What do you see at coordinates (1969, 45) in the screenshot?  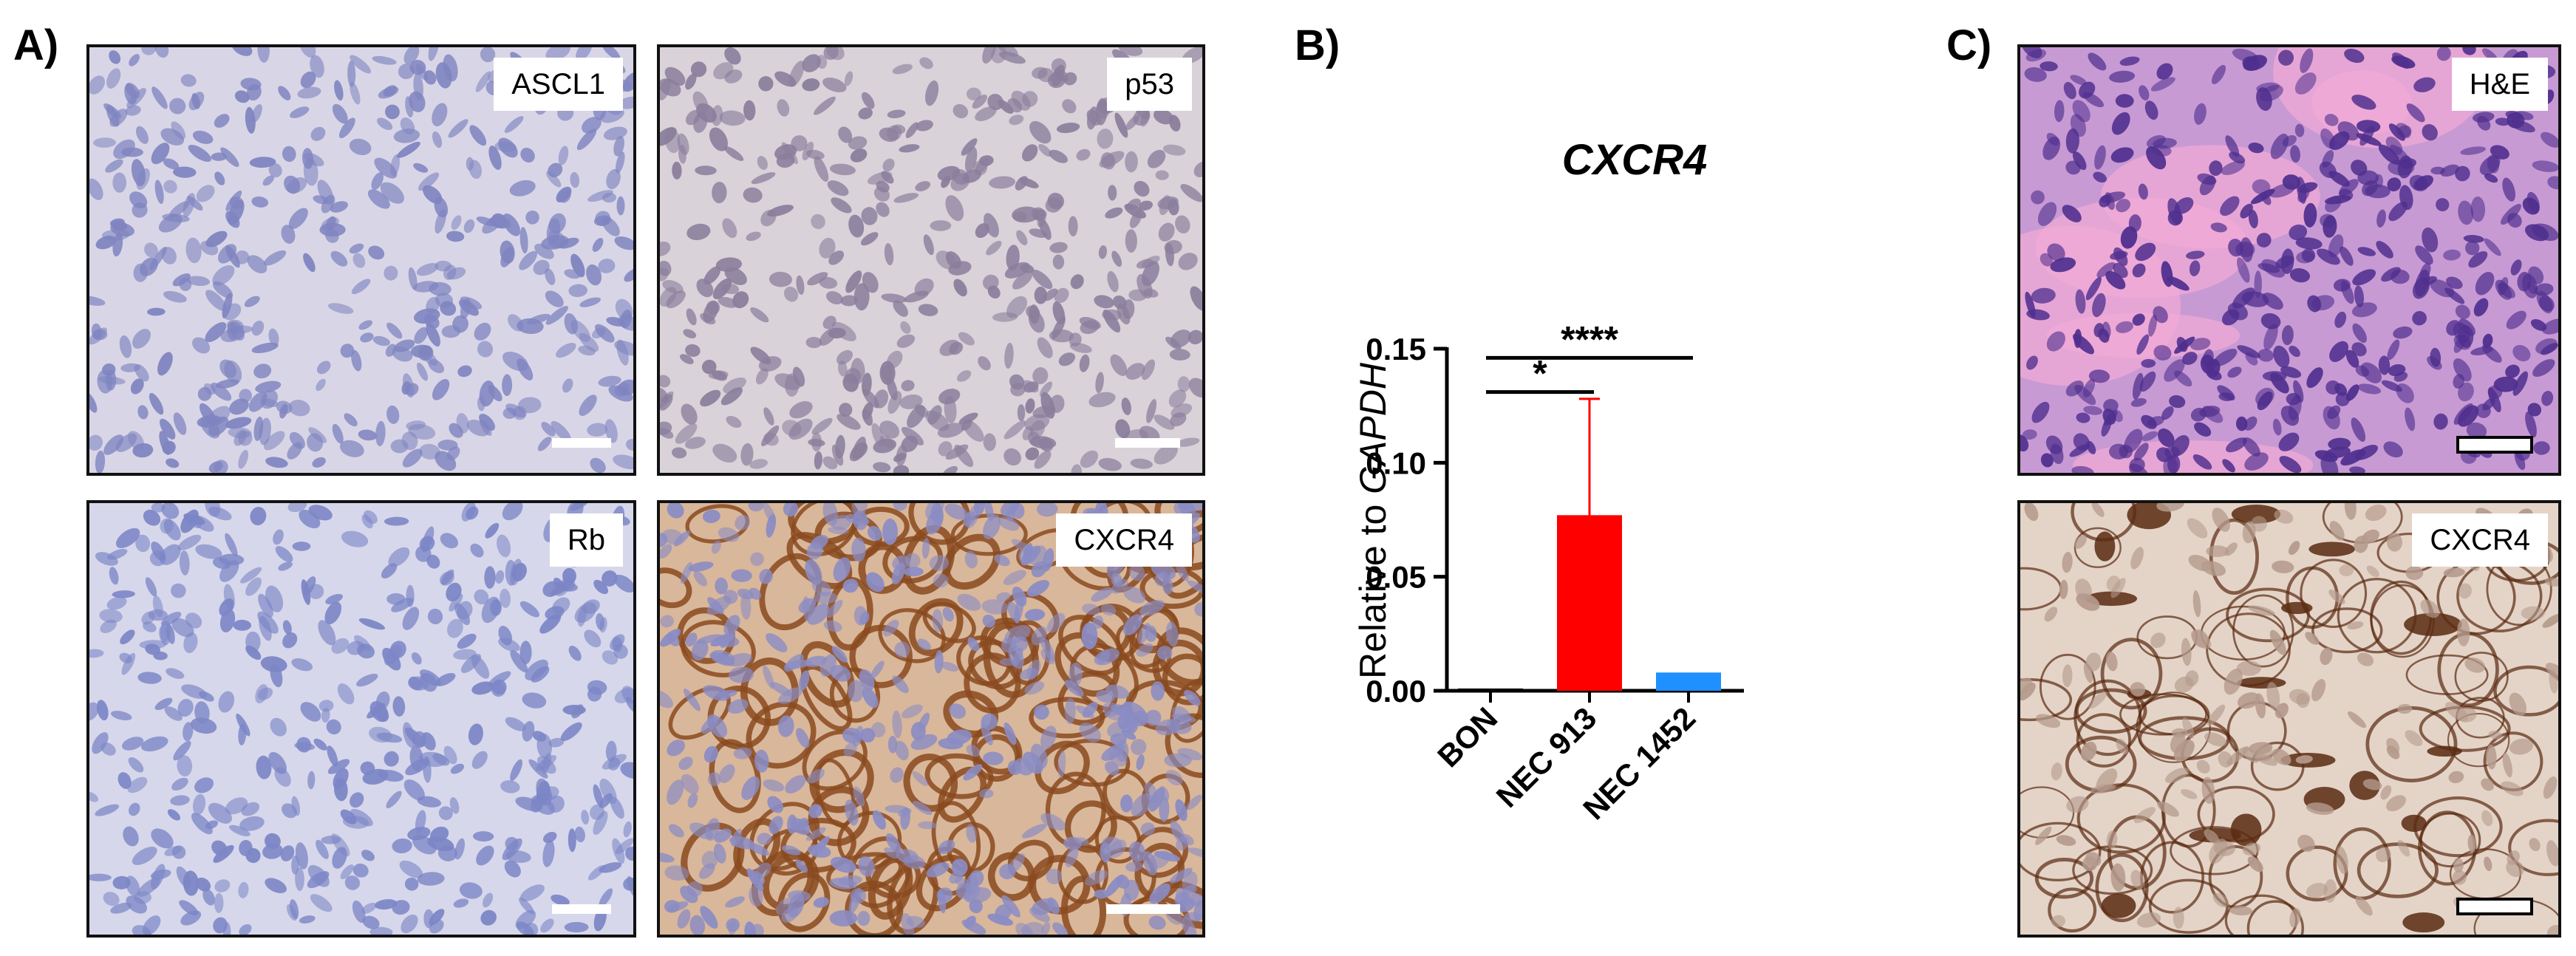 I see `panel-letter-c: C)` at bounding box center [1969, 45].